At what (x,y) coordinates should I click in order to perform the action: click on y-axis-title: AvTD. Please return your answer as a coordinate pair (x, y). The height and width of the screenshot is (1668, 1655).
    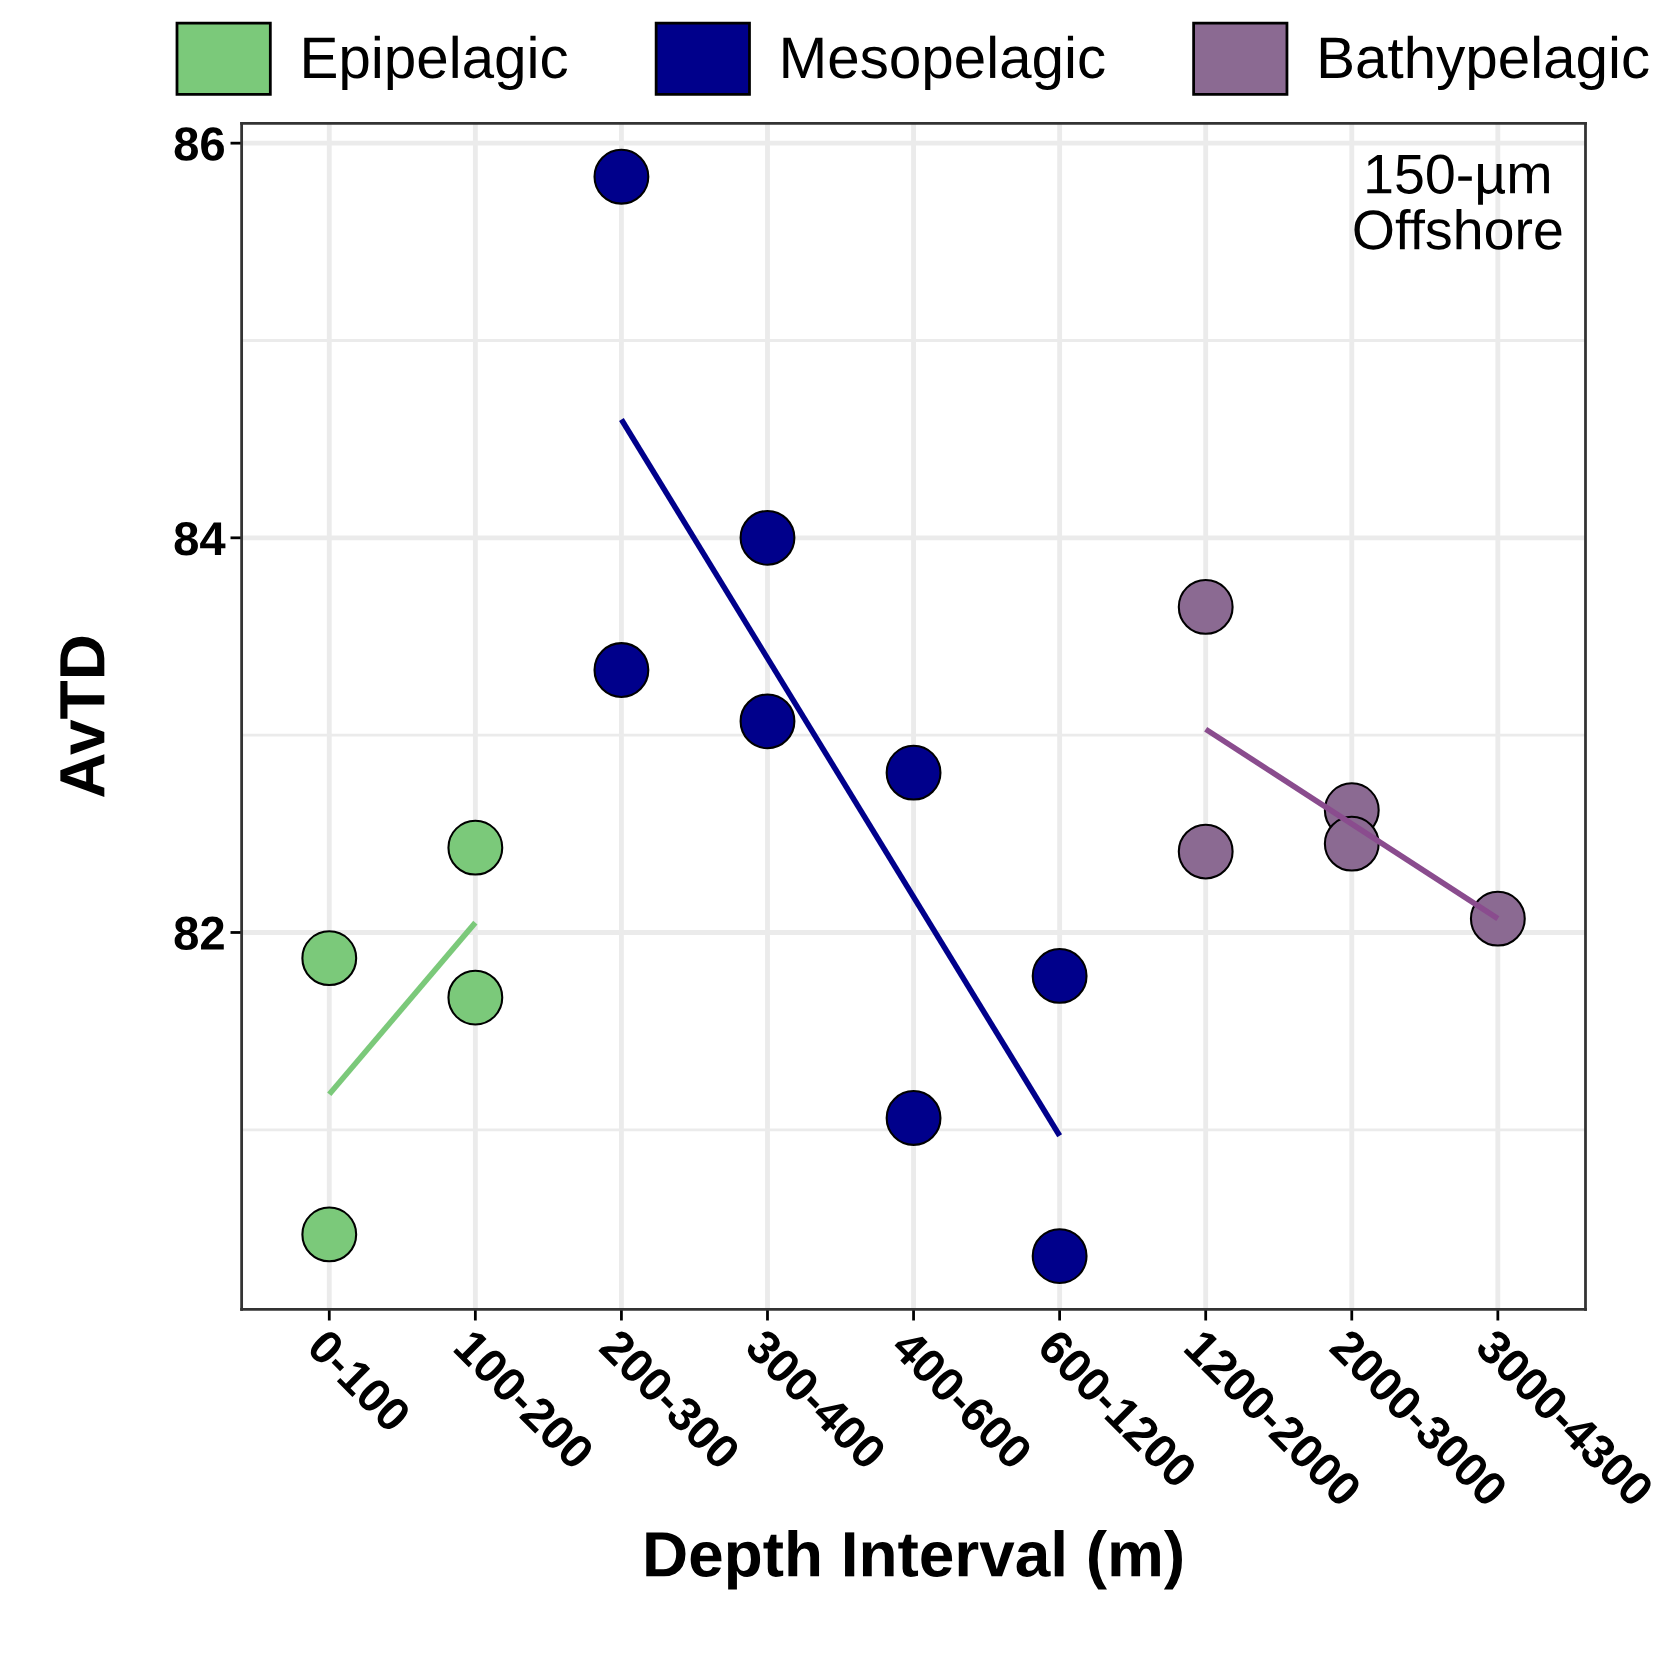
    Looking at the image, I should click on (82, 717).